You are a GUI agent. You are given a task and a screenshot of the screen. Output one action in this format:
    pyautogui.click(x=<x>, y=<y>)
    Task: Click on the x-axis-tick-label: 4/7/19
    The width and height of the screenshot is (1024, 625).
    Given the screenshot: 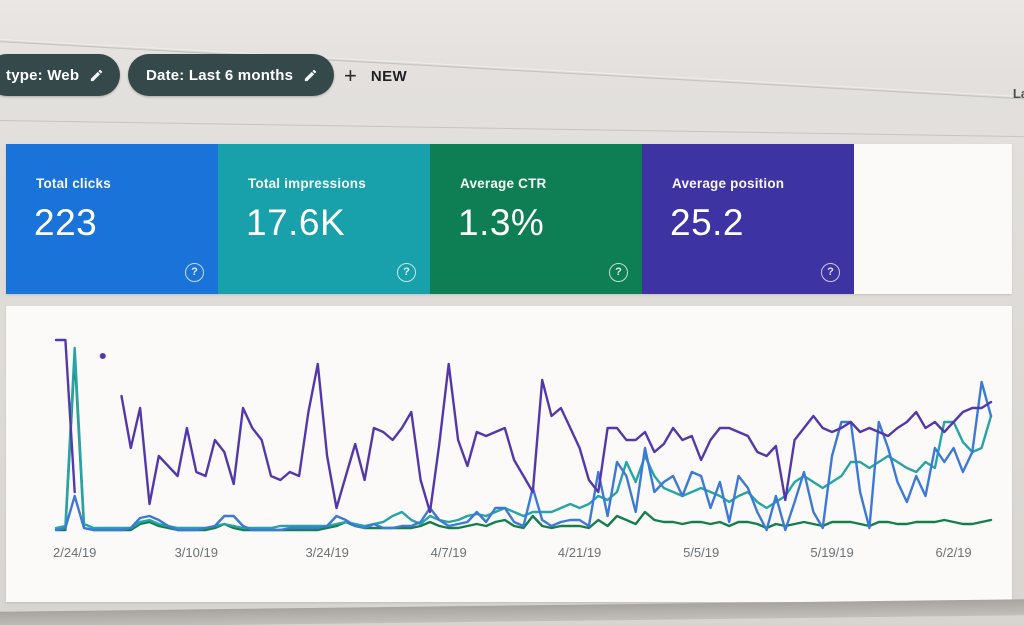 What is the action you would take?
    pyautogui.click(x=449, y=552)
    